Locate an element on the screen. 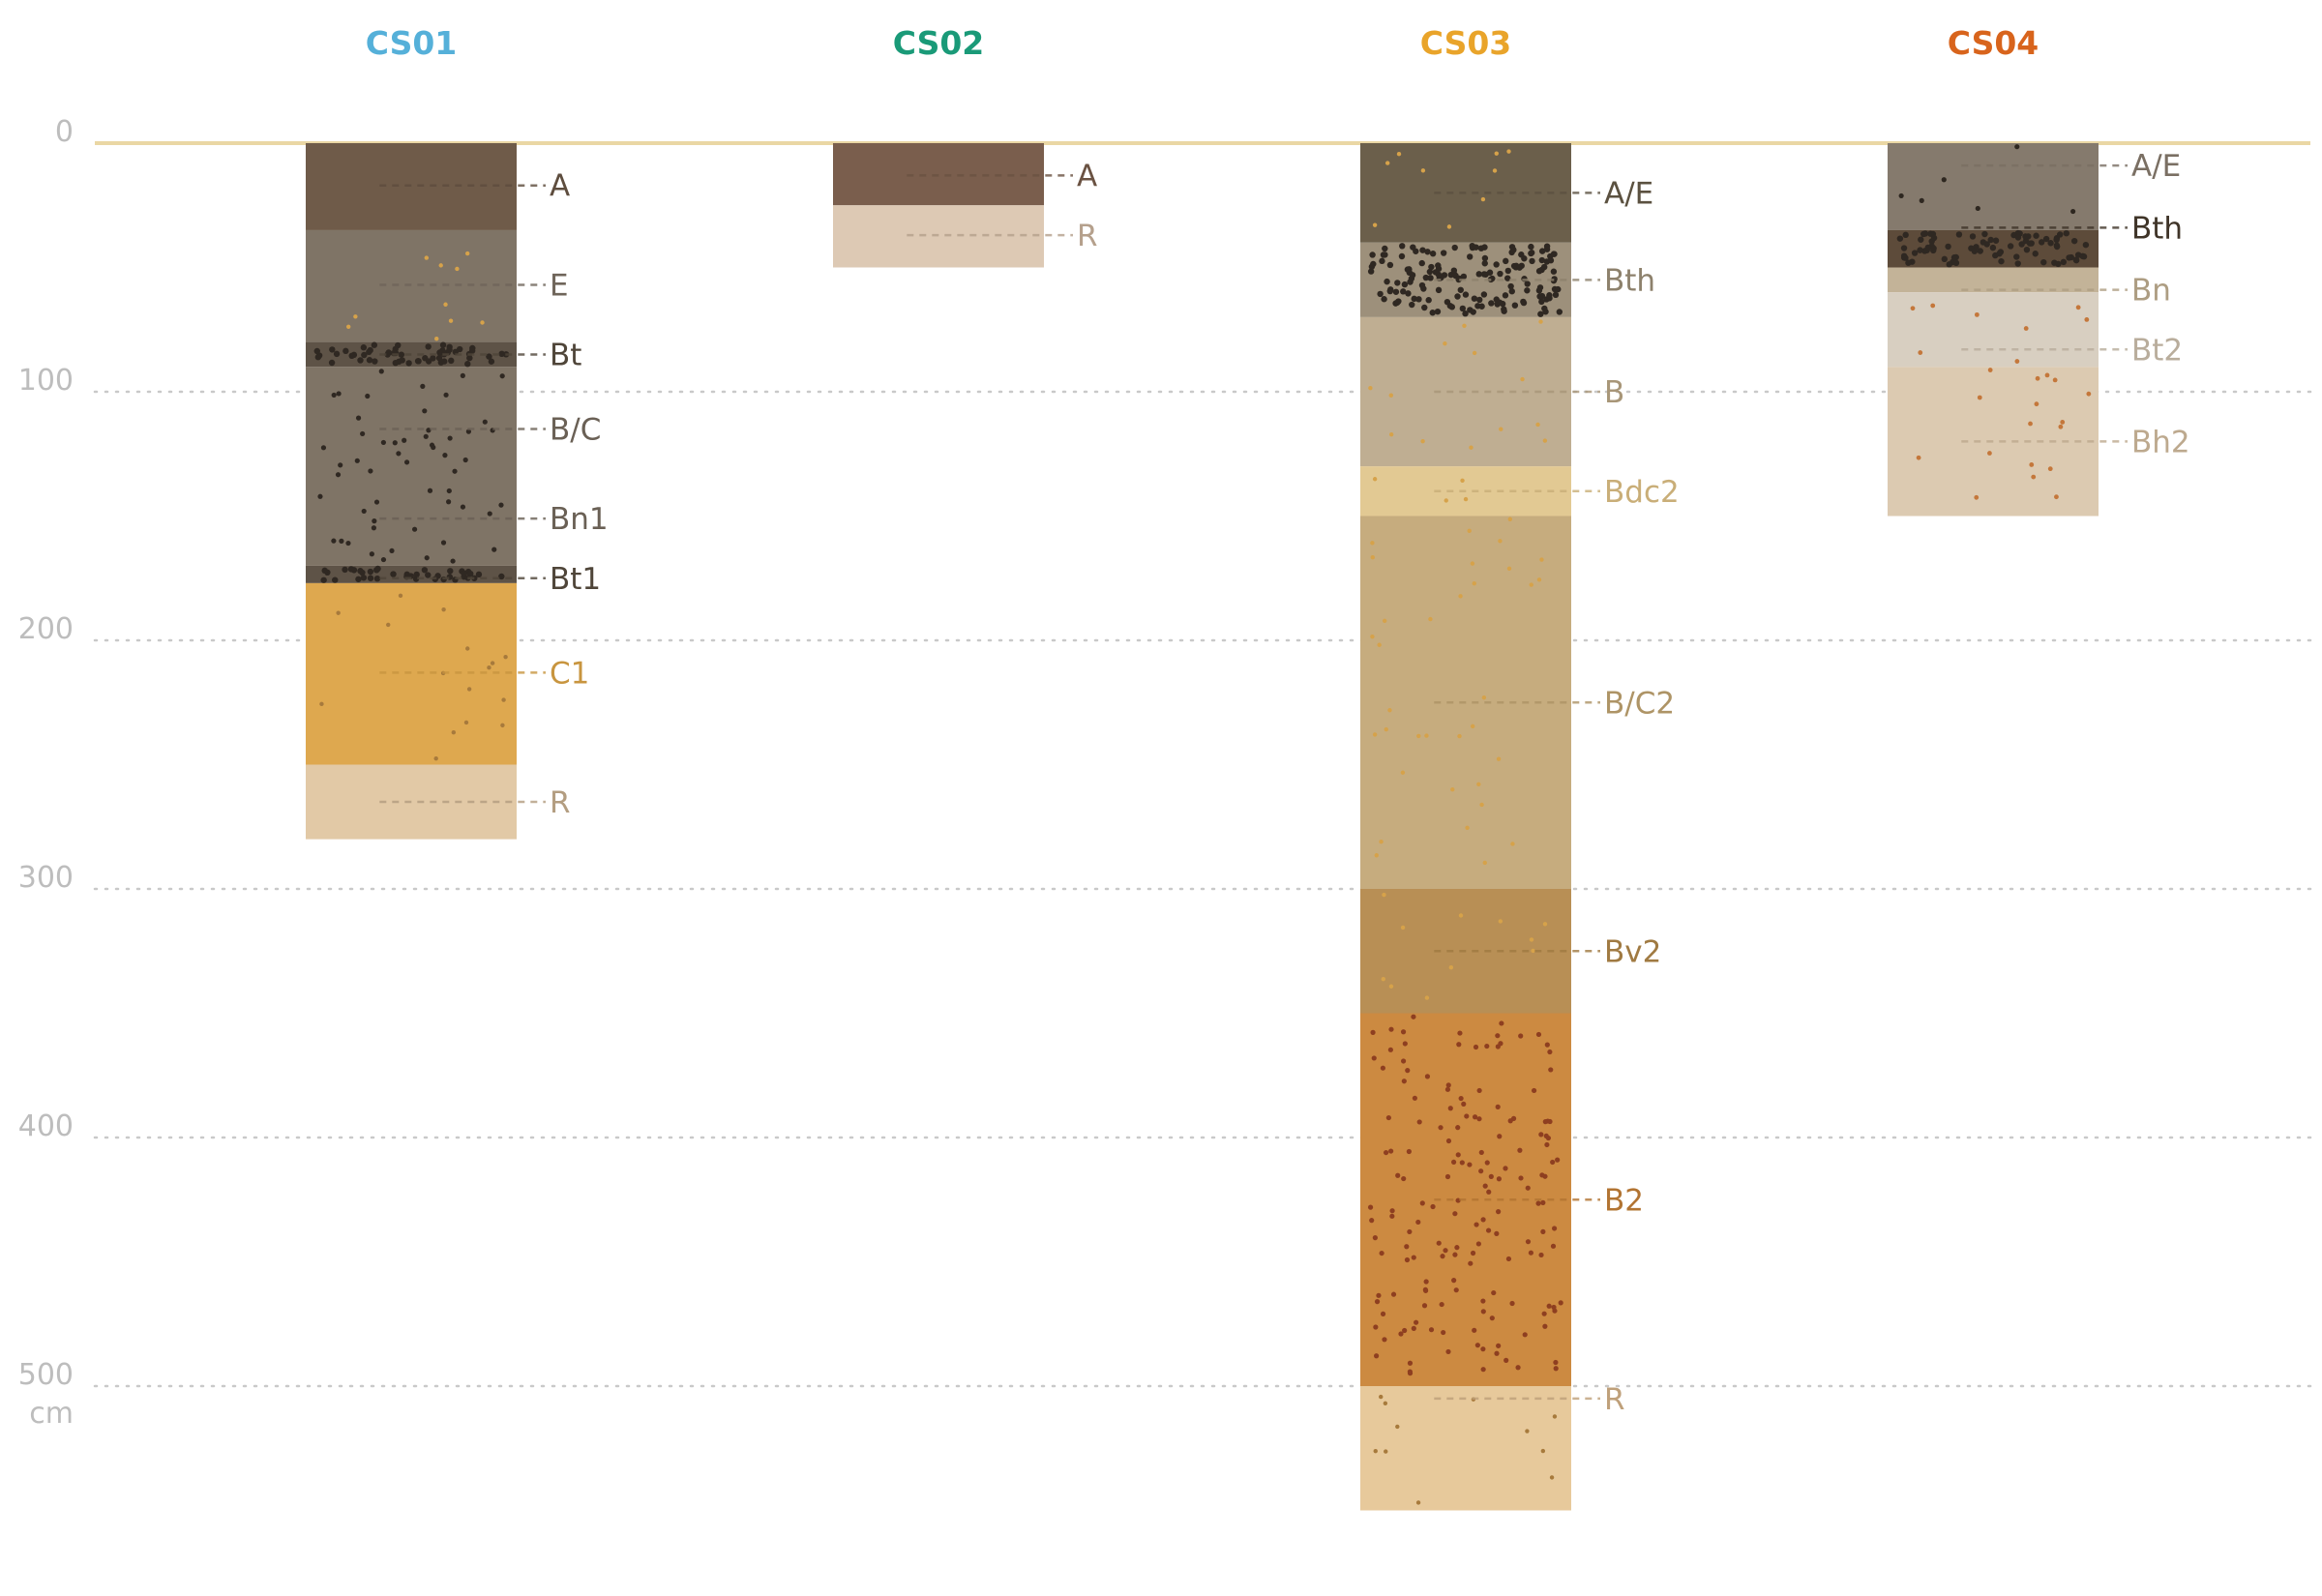  horizon-a is located at coordinates (411, 186).